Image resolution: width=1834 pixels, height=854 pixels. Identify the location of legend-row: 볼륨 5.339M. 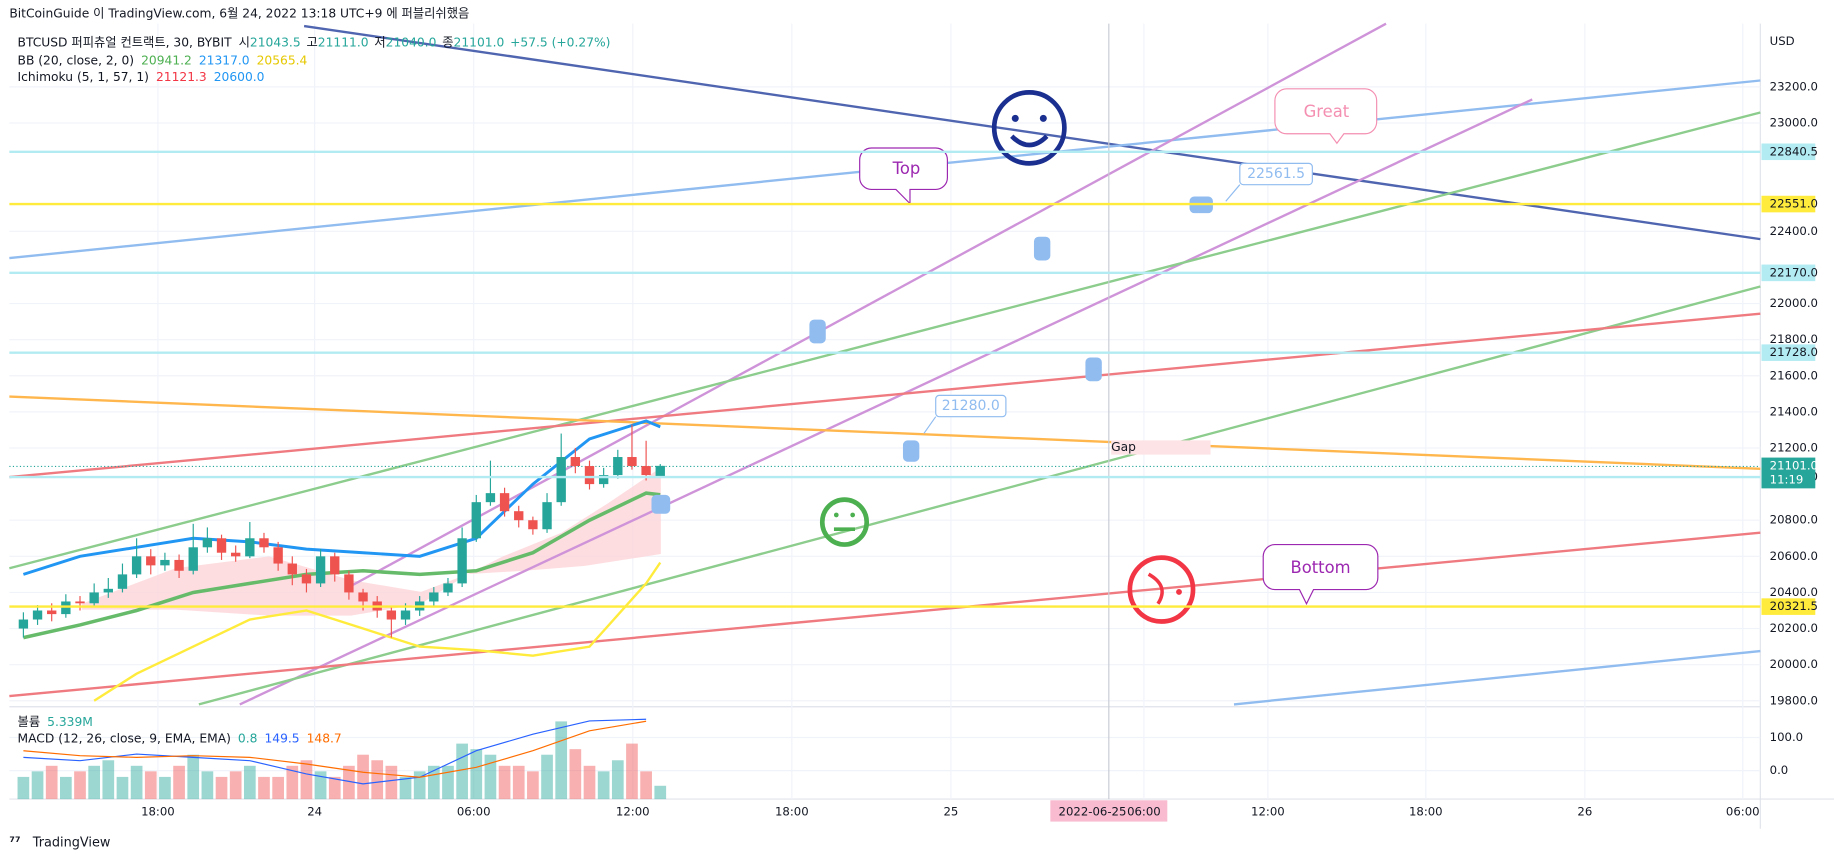
(55, 722).